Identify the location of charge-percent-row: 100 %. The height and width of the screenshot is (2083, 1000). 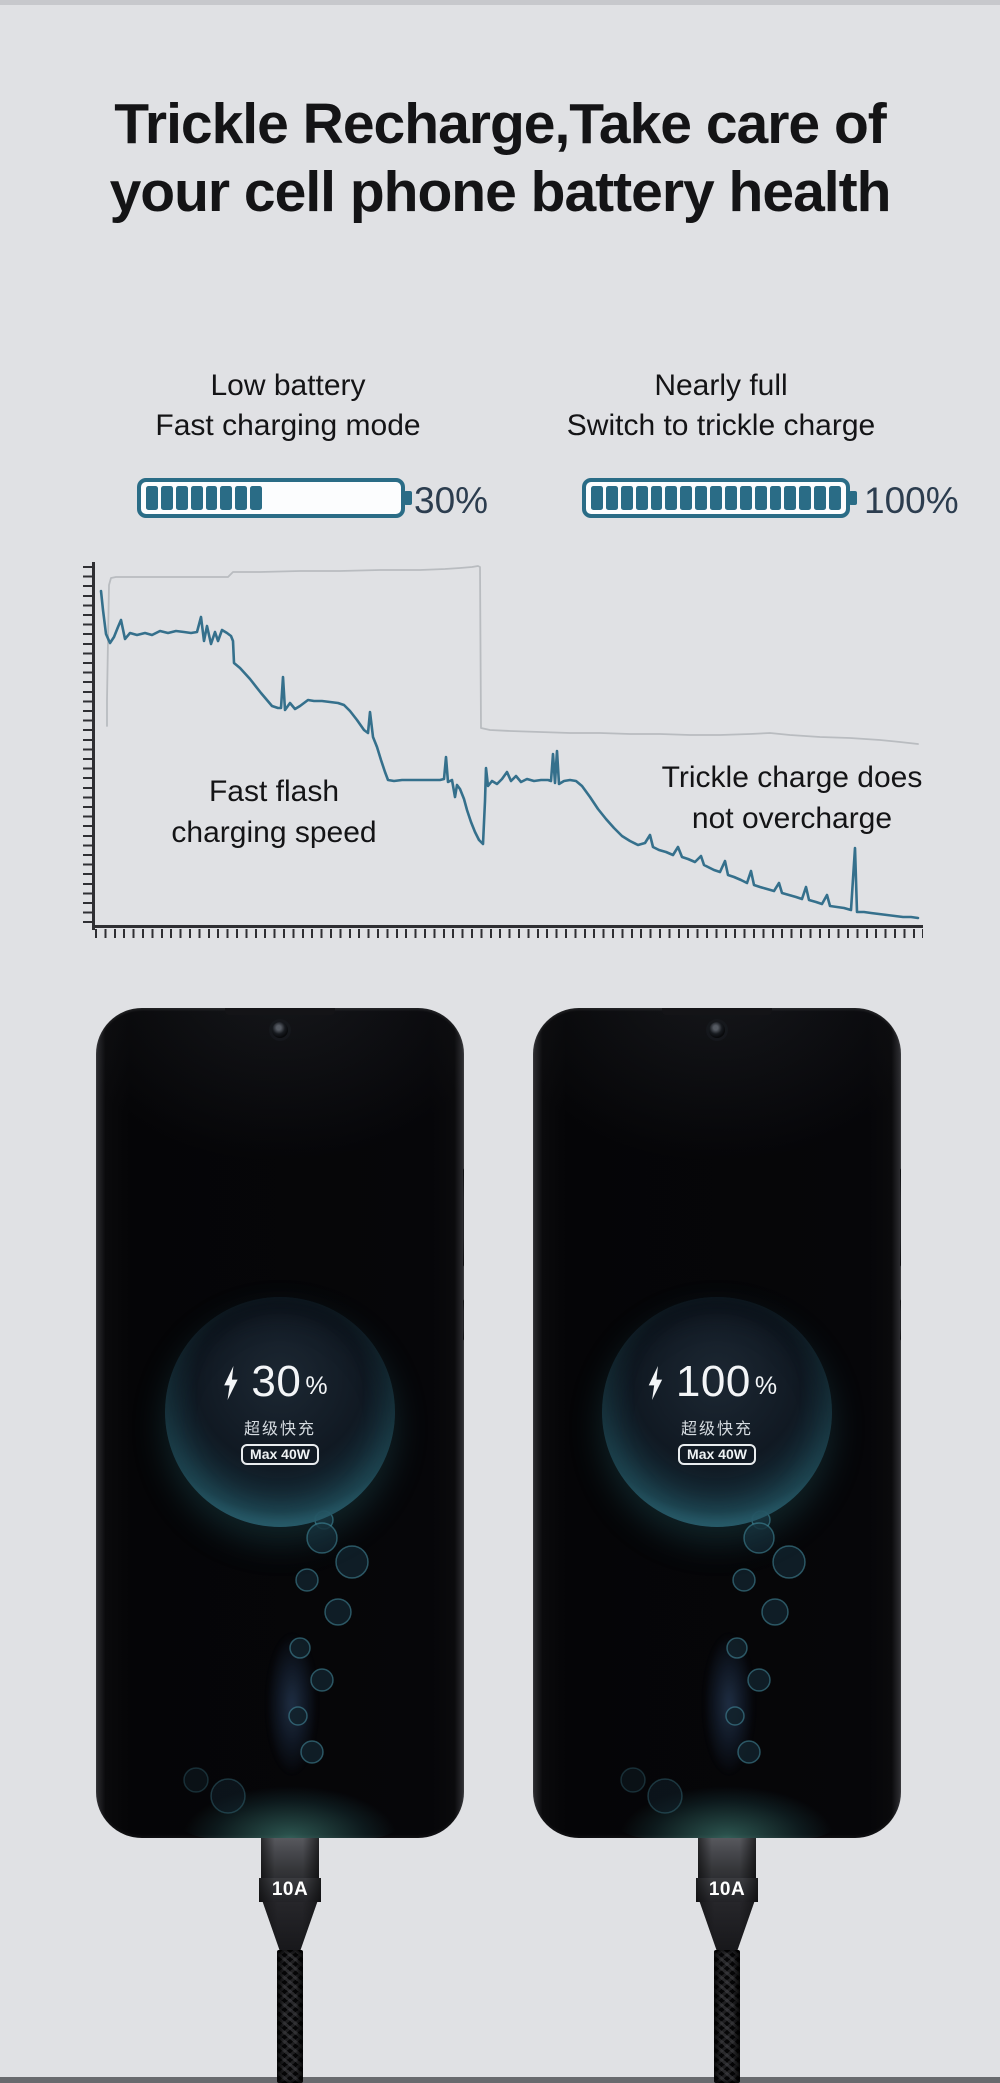
(711, 1382).